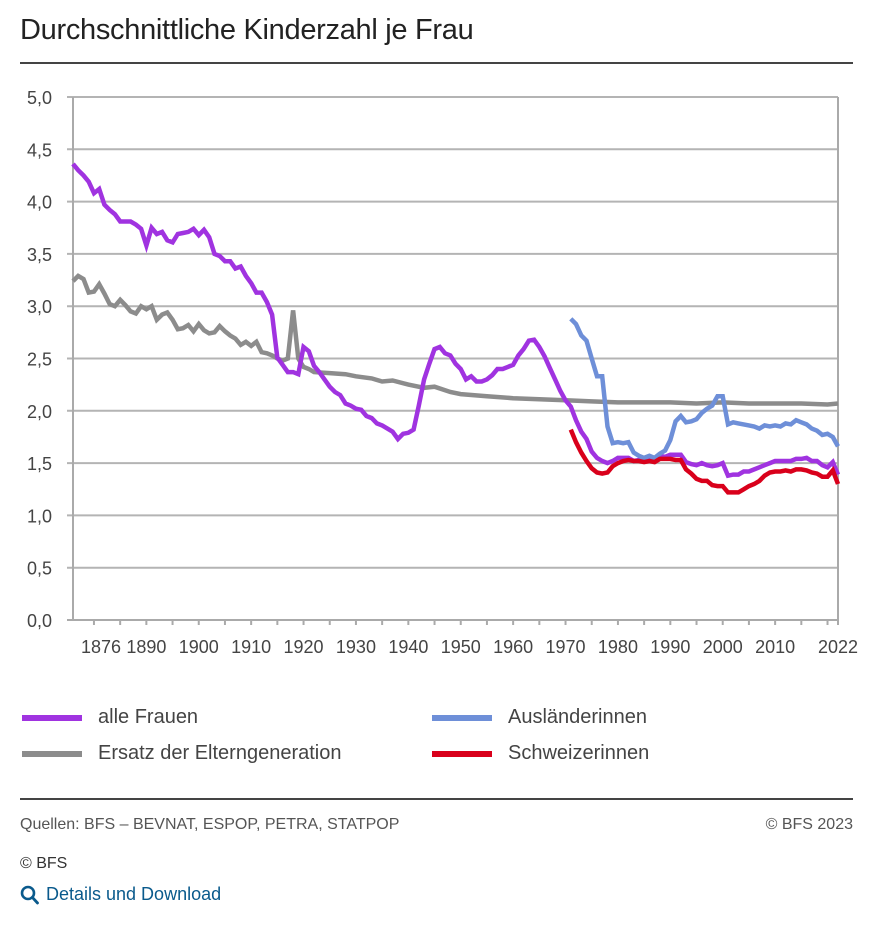 This screenshot has width=895, height=927. What do you see at coordinates (704, 461) in the screenshot?
I see `series-line-schweizerinnen` at bounding box center [704, 461].